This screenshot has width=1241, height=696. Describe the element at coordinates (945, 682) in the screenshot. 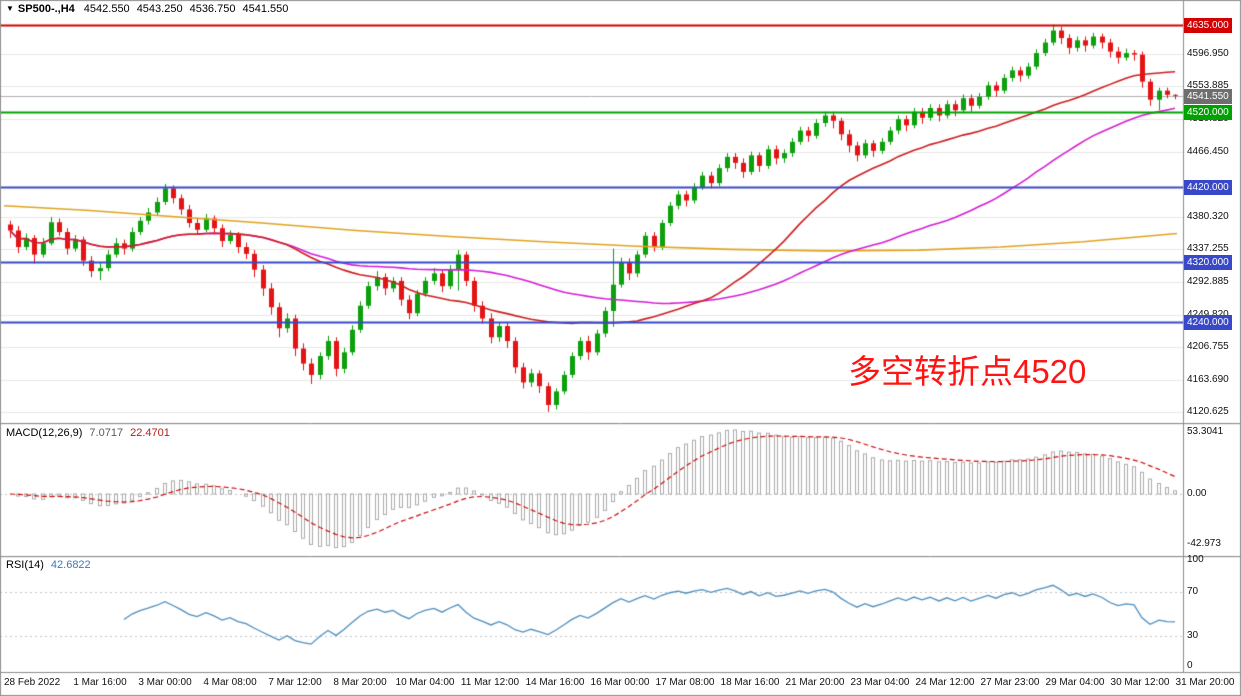

I see `date-label: 24 Mar 12:00` at that location.